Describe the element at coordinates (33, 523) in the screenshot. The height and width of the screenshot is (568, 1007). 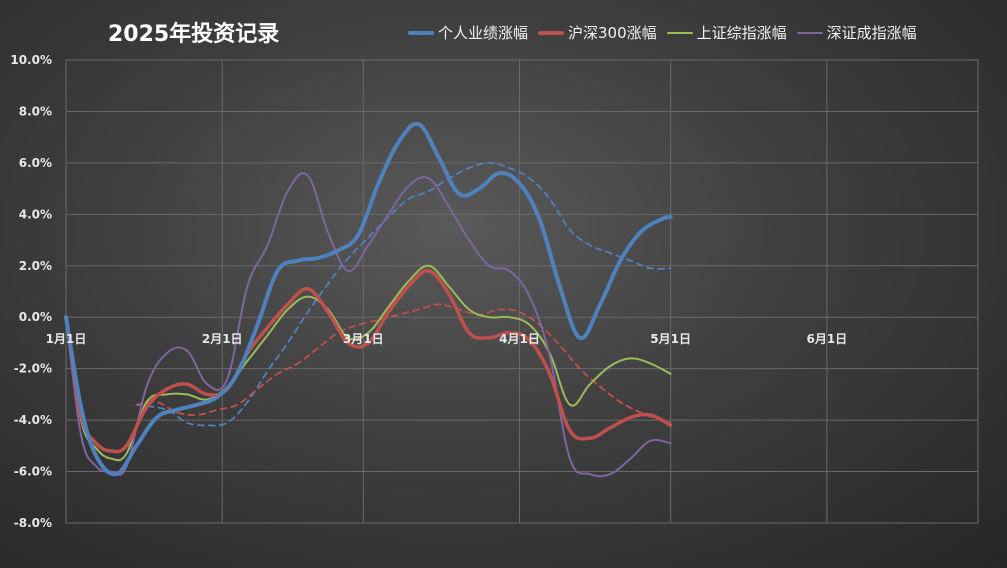
I see `y-tick-label: -8.0%` at that location.